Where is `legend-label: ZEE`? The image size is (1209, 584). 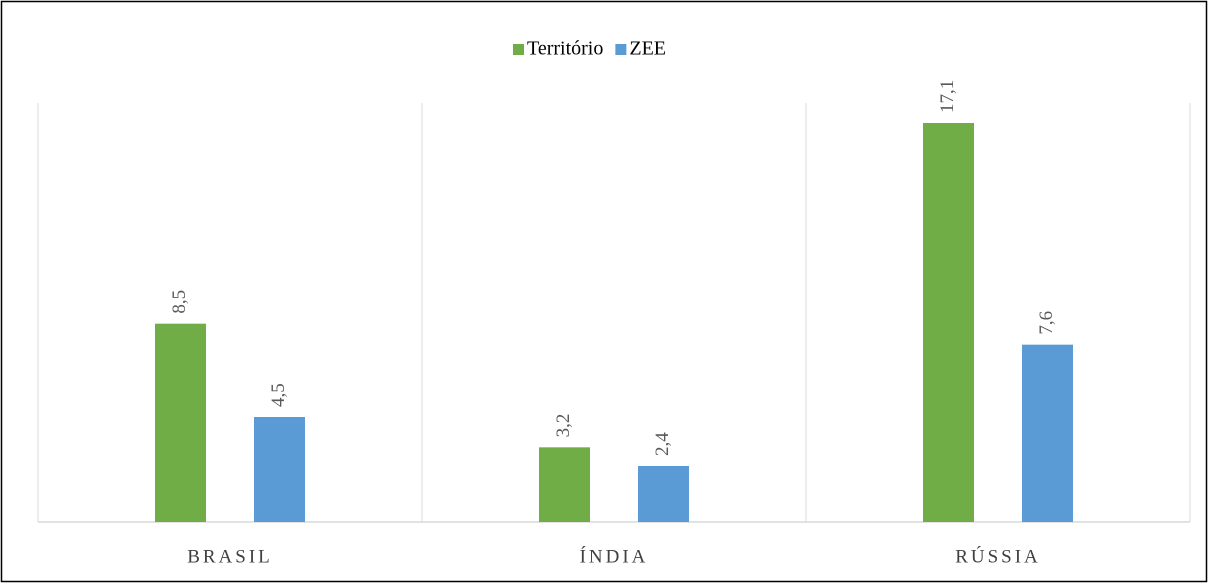
legend-label: ZEE is located at coordinates (647, 49).